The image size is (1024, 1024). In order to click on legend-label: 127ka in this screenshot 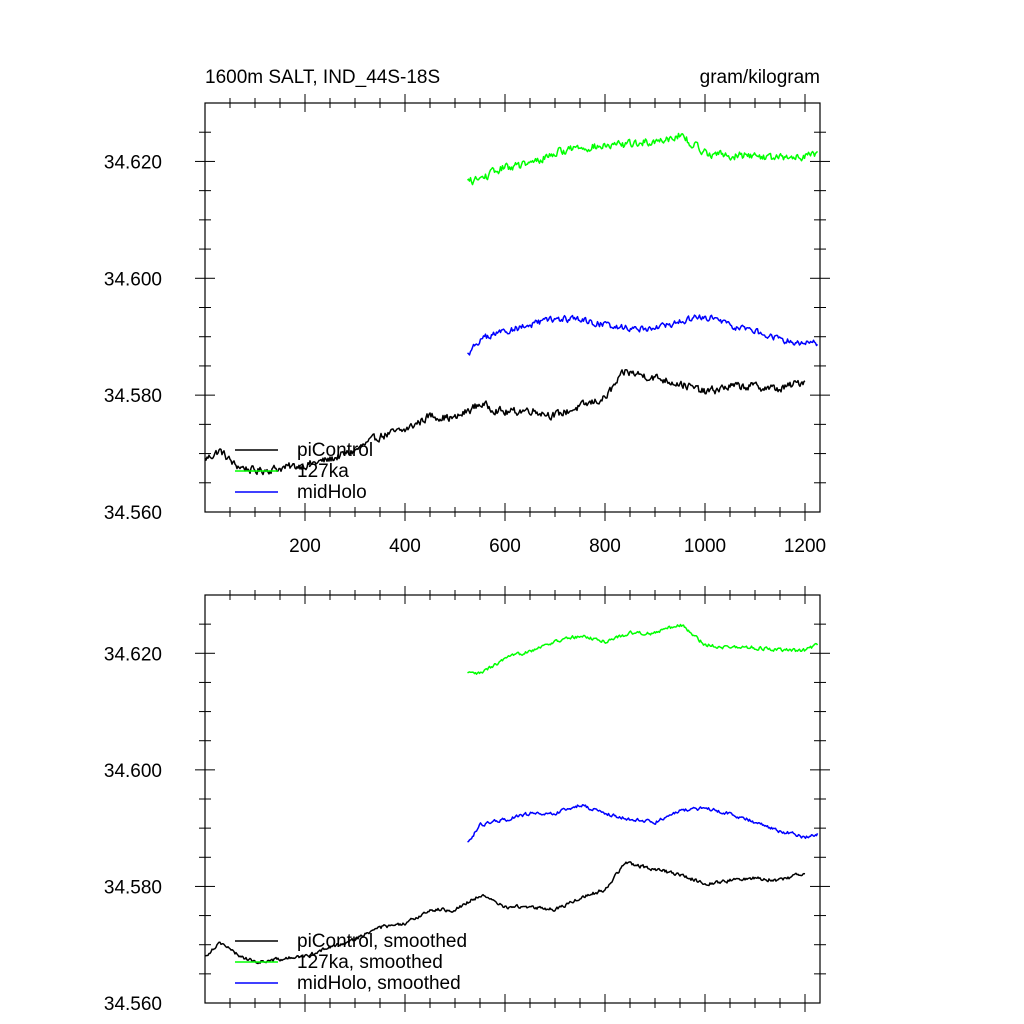, I will do `click(323, 471)`.